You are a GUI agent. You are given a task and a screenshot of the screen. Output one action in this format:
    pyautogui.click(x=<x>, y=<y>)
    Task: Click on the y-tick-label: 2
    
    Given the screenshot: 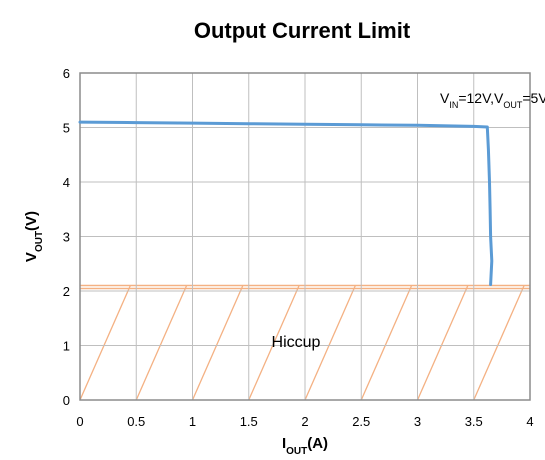 What is the action you would take?
    pyautogui.click(x=66, y=291)
    